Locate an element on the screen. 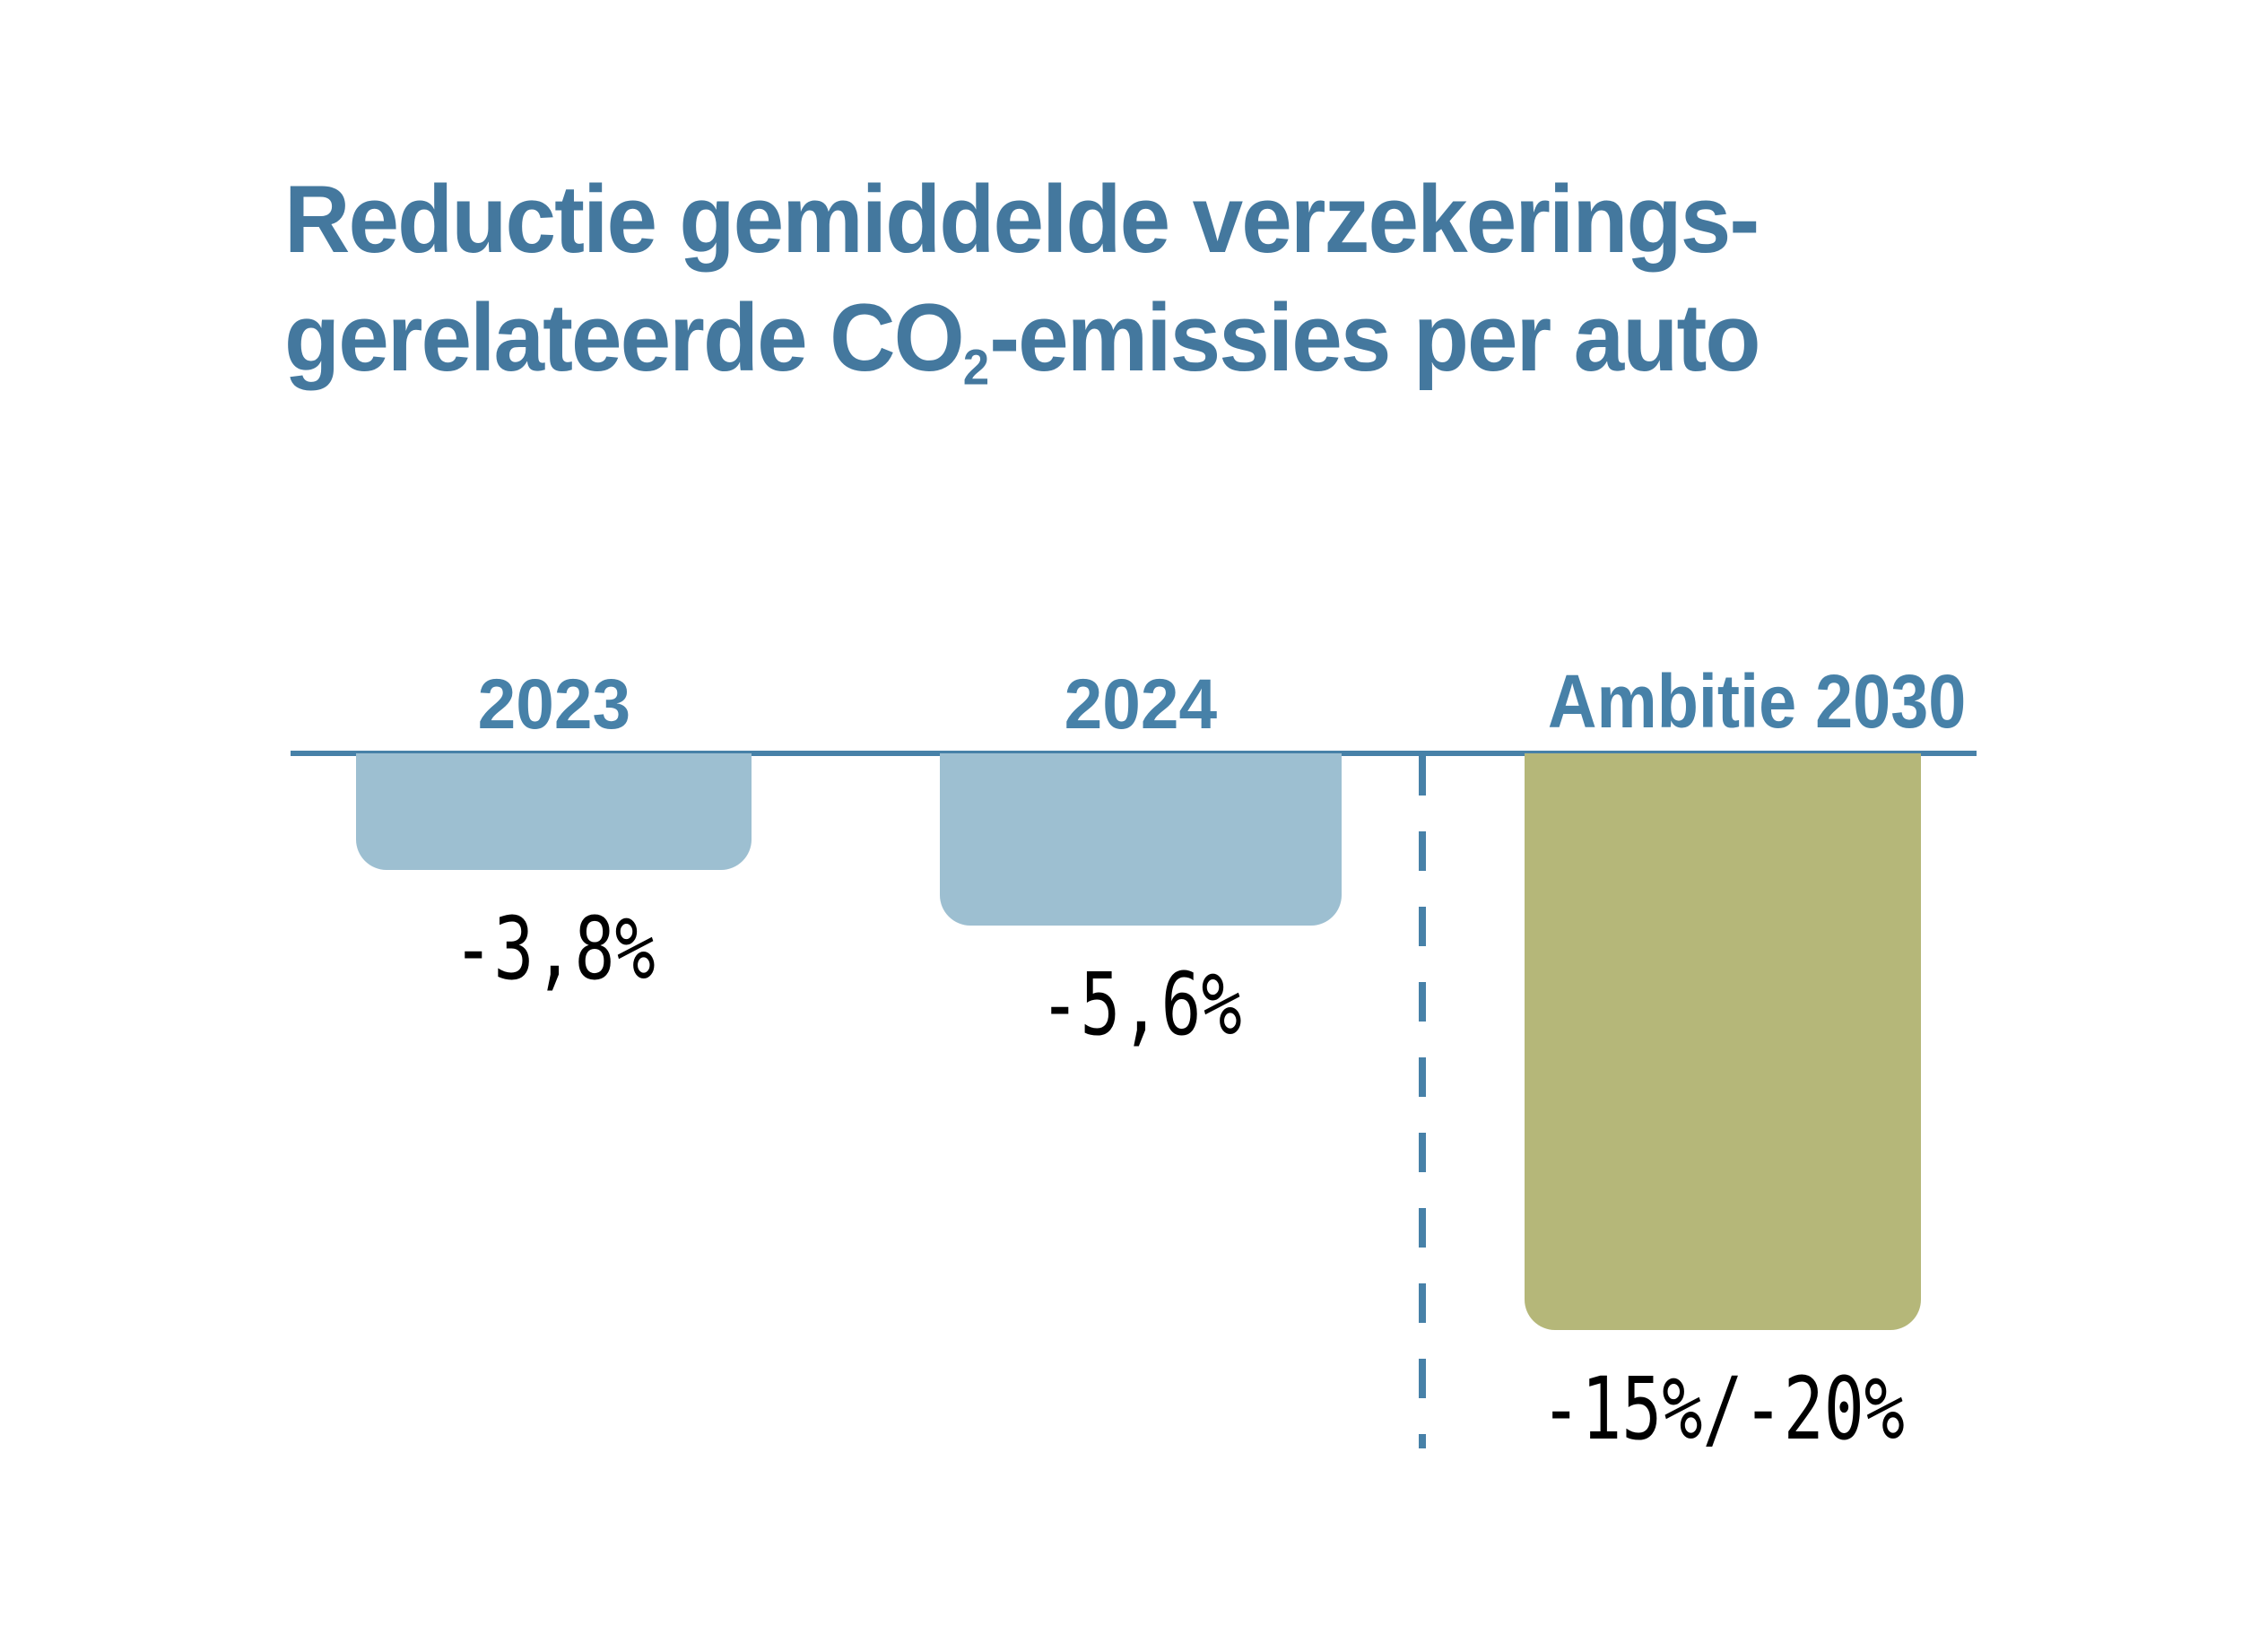 This screenshot has width=2242, height=1652. category-label-ambitie-2030: Ambitie 2030 is located at coordinates (1757, 701).